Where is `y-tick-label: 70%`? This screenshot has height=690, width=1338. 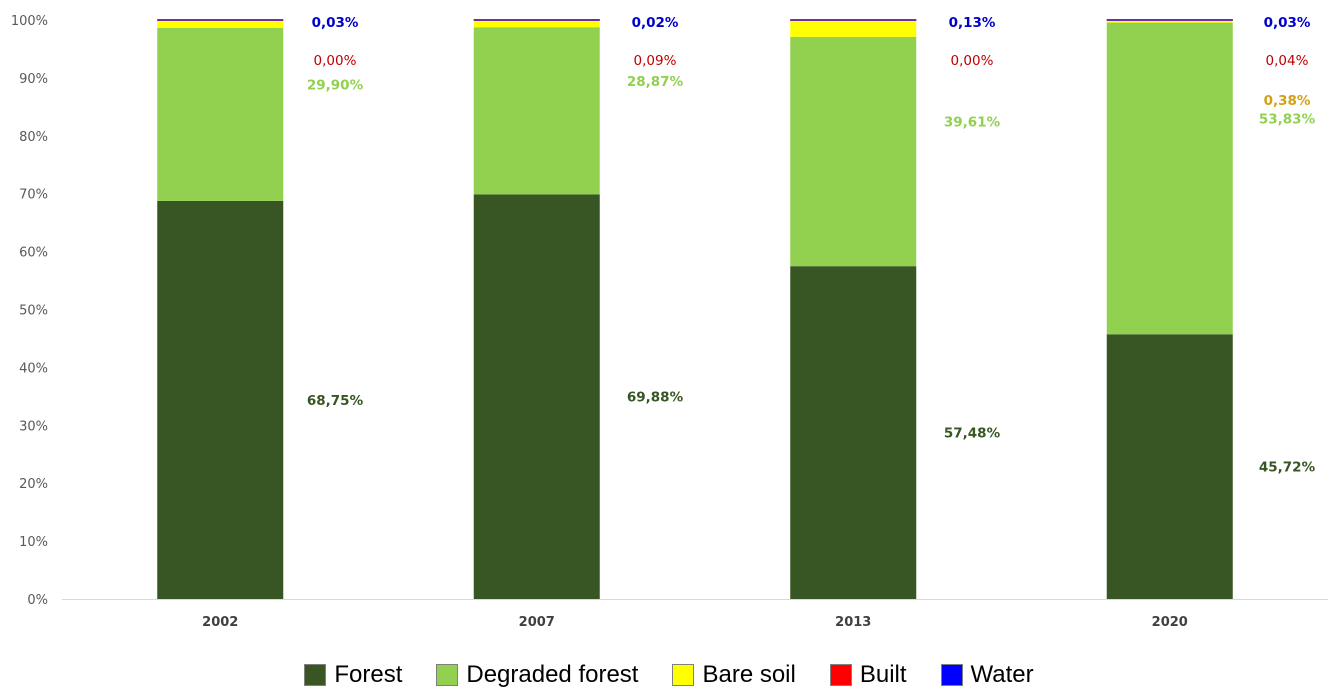 y-tick-label: 70% is located at coordinates (33, 195).